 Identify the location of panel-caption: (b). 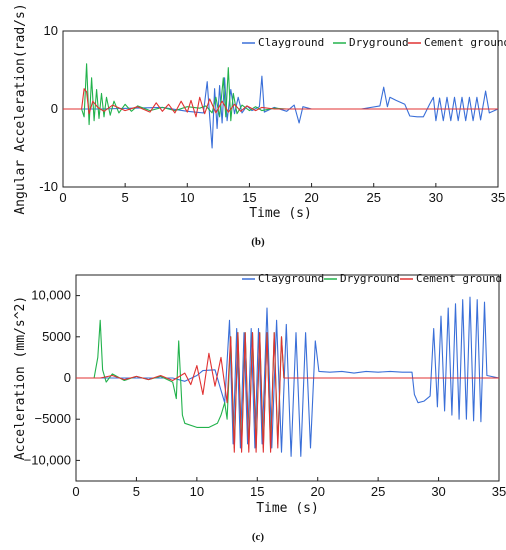
(258, 242).